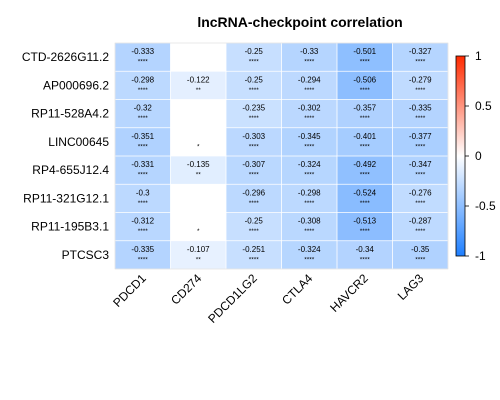 This screenshot has height=400, width=500. Describe the element at coordinates (420, 164) in the screenshot. I see `cell-value-label: -0.347` at that location.